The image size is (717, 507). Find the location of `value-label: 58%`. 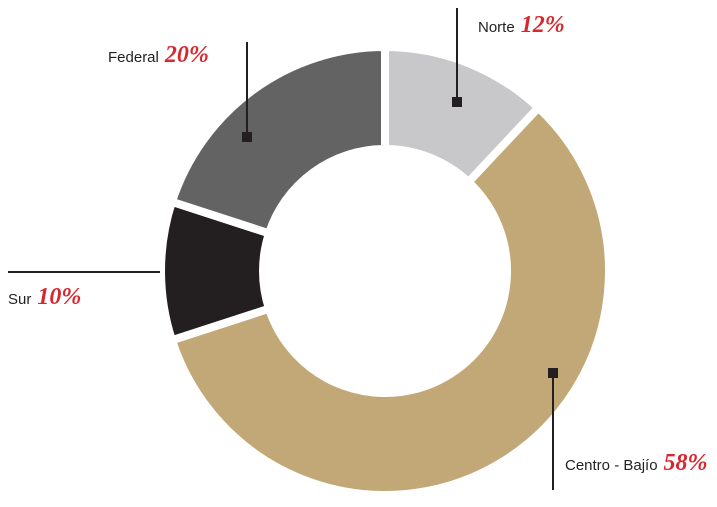

value-label: 58% is located at coordinates (686, 463).